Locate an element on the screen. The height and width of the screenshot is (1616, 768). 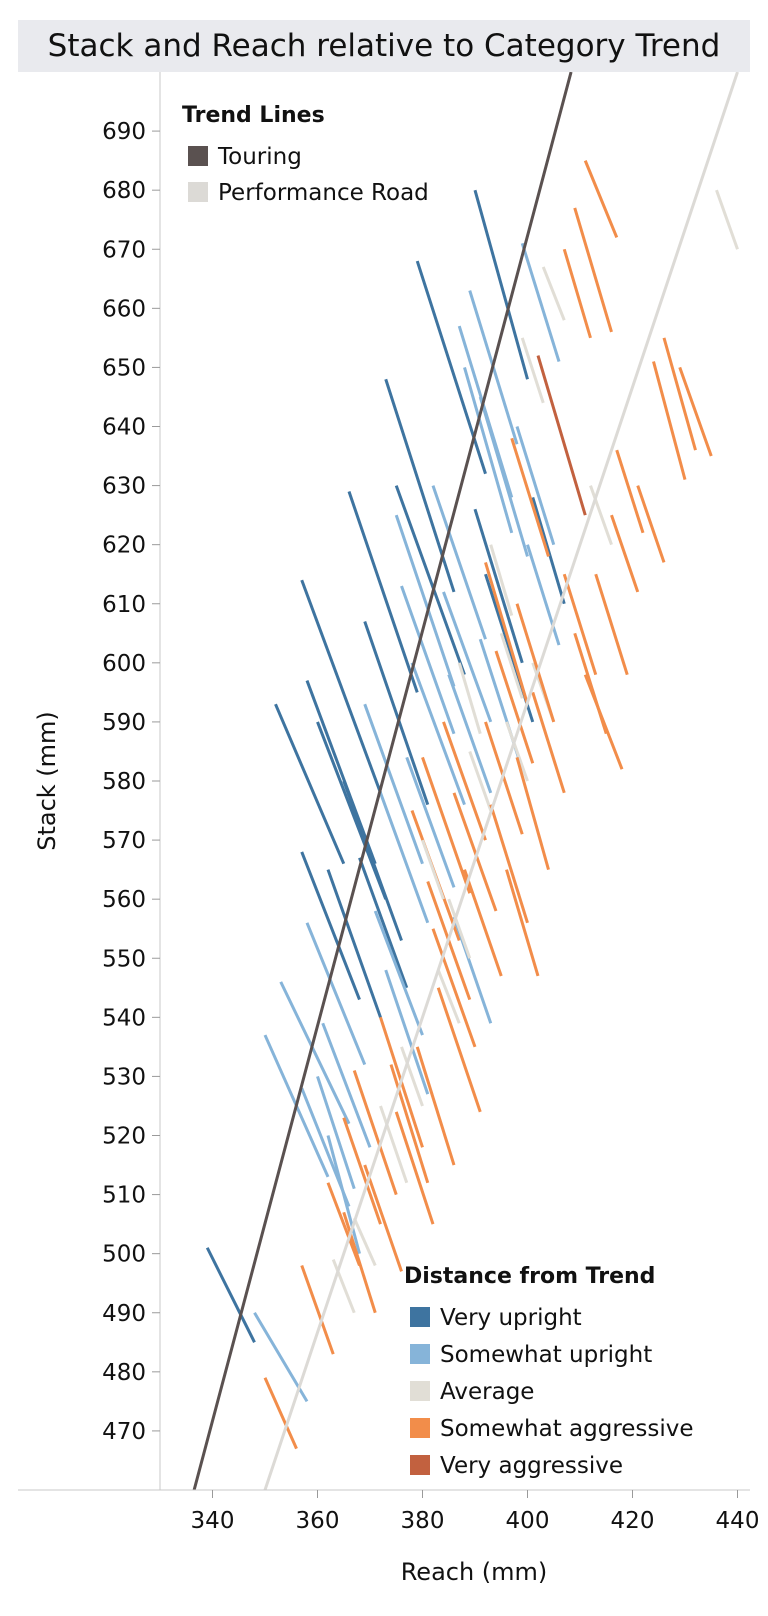
y-tick-label: 470 is located at coordinates (124, 1432).